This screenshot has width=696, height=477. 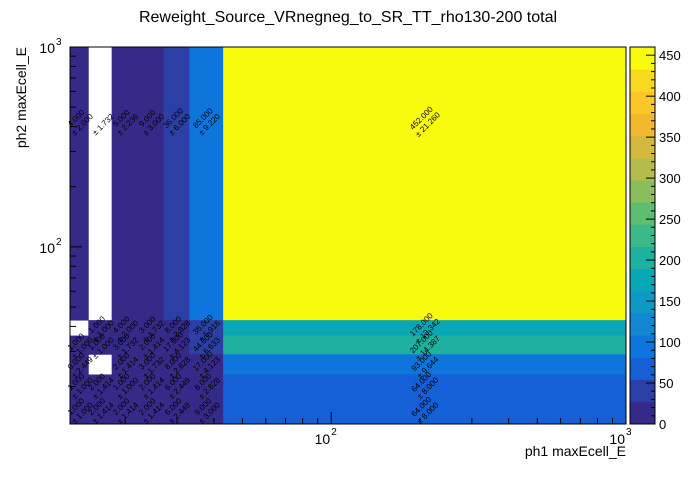 What do you see at coordinates (670, 55) in the screenshot?
I see `colorbar-tick-label: 450` at bounding box center [670, 55].